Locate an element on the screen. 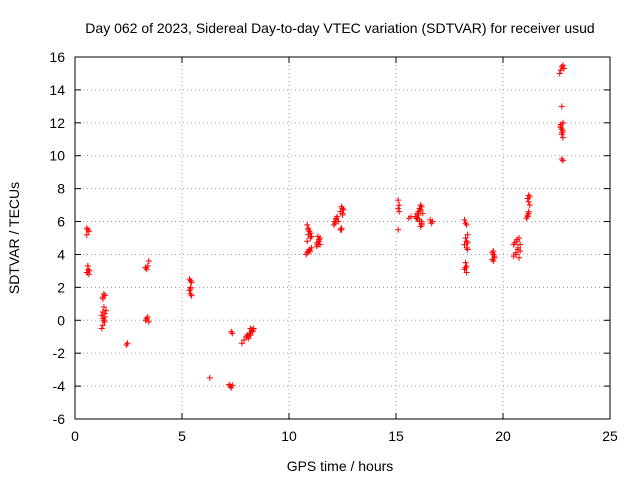  x-axis-label: GPS time / hours is located at coordinates (340, 466).